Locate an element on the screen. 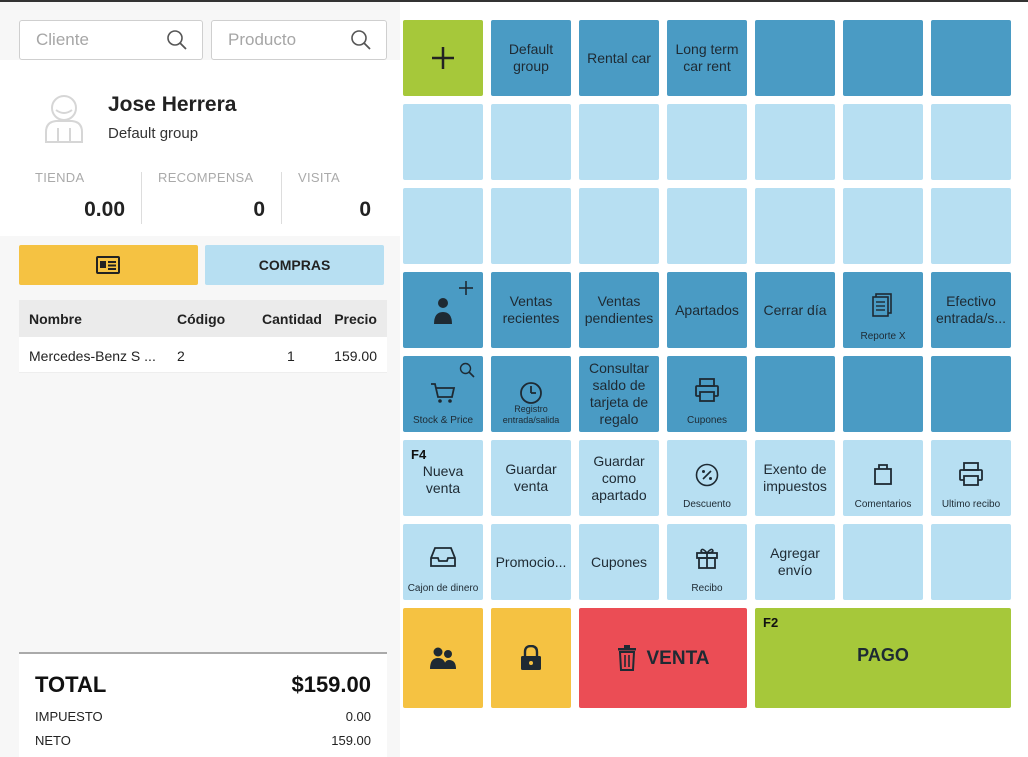  rental-car-tile: Rental car is located at coordinates (619, 58).